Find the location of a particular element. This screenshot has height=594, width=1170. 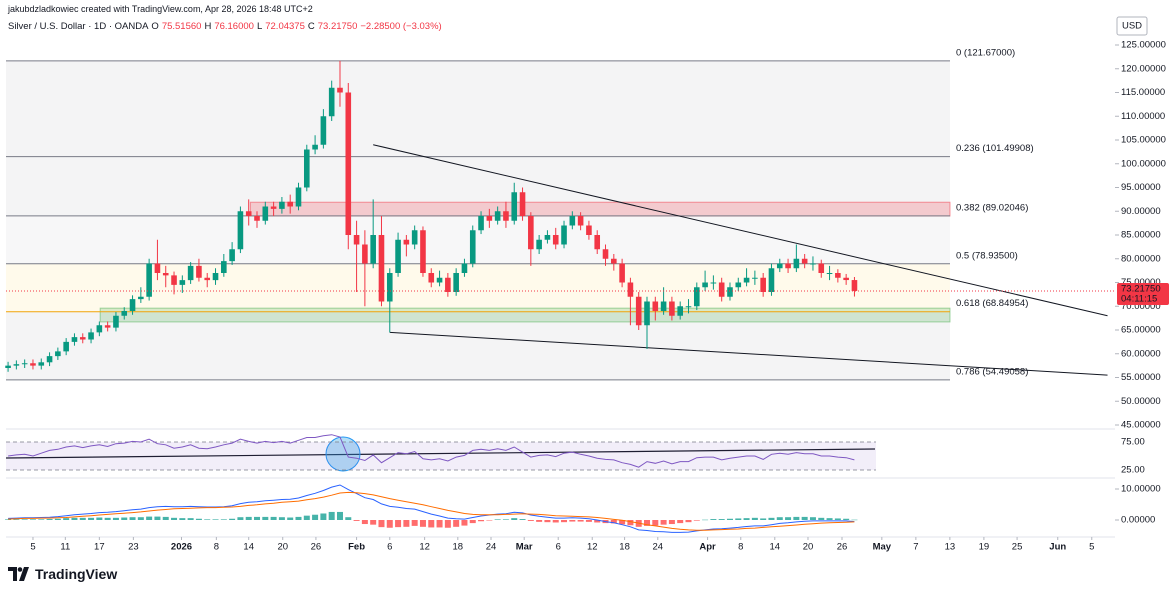

rsi-tick-label: 25.00 is located at coordinates (1133, 470).